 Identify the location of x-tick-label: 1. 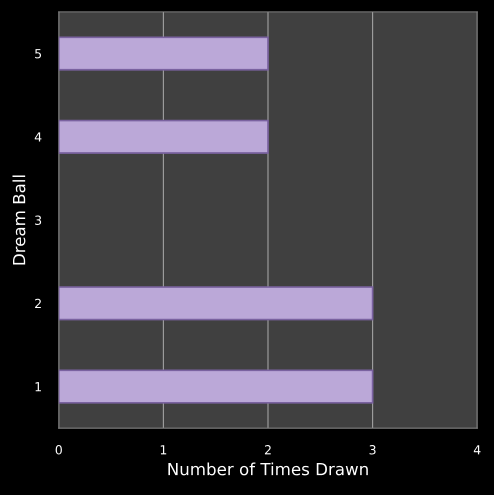
(163, 449).